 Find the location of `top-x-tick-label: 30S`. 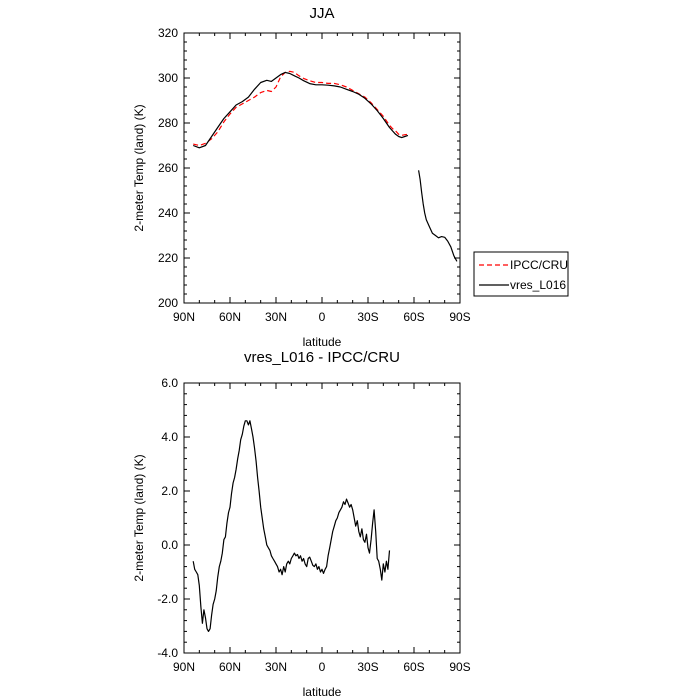

top-x-tick-label: 30S is located at coordinates (367, 317).